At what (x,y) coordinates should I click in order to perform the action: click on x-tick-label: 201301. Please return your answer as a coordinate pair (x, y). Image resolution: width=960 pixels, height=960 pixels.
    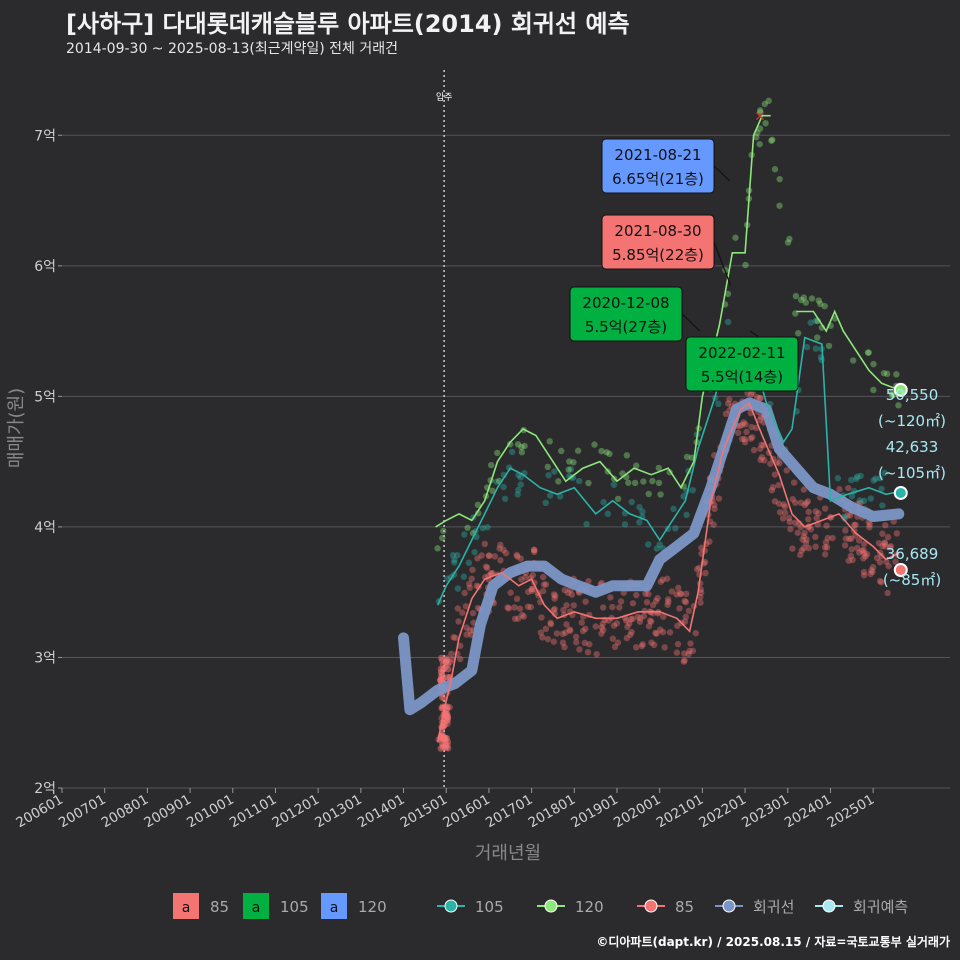
    Looking at the image, I should click on (338, 812).